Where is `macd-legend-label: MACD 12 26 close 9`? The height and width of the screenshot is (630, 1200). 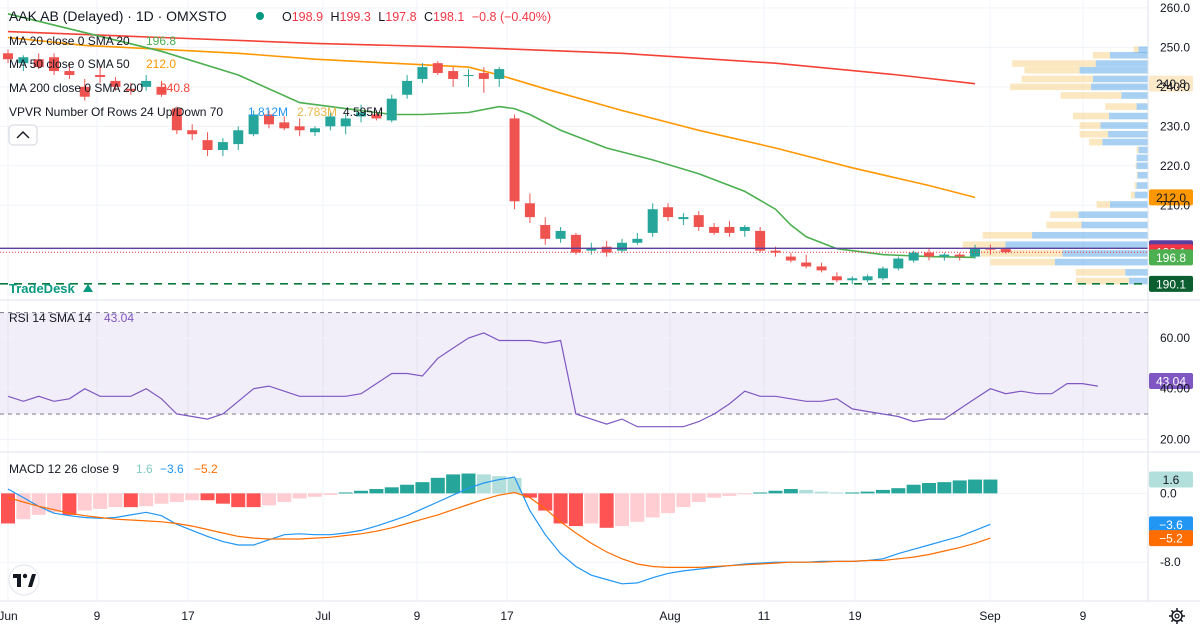 macd-legend-label: MACD 12 26 close 9 is located at coordinates (64, 469).